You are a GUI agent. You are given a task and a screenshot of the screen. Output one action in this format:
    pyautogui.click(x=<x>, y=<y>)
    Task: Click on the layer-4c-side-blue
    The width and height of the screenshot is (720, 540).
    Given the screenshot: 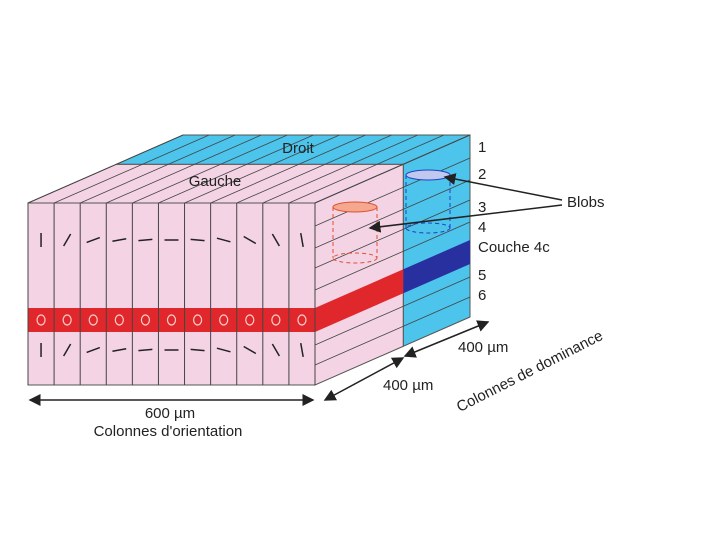 What is the action you would take?
    pyautogui.click(x=436, y=267)
    